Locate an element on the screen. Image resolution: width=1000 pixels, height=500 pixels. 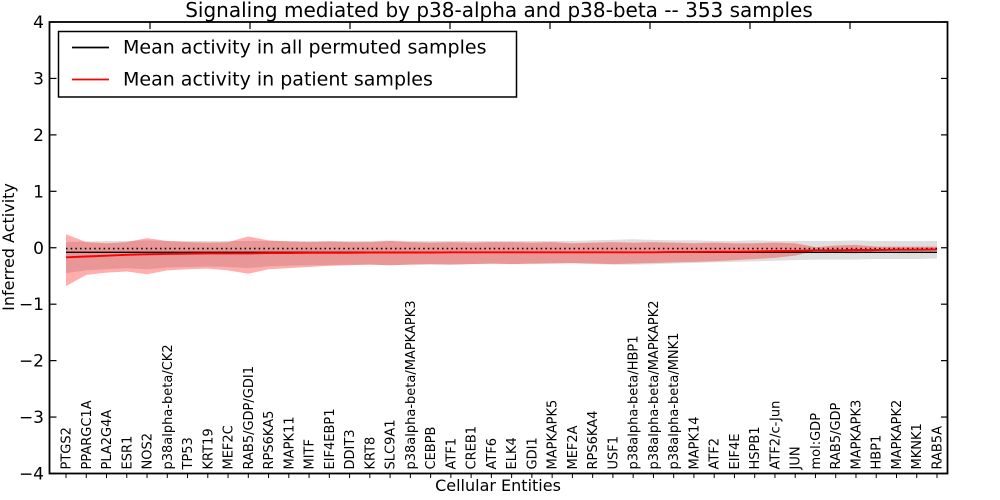
x-tick-label: RAB5/GDP/GDI1 is located at coordinates (249, 417).